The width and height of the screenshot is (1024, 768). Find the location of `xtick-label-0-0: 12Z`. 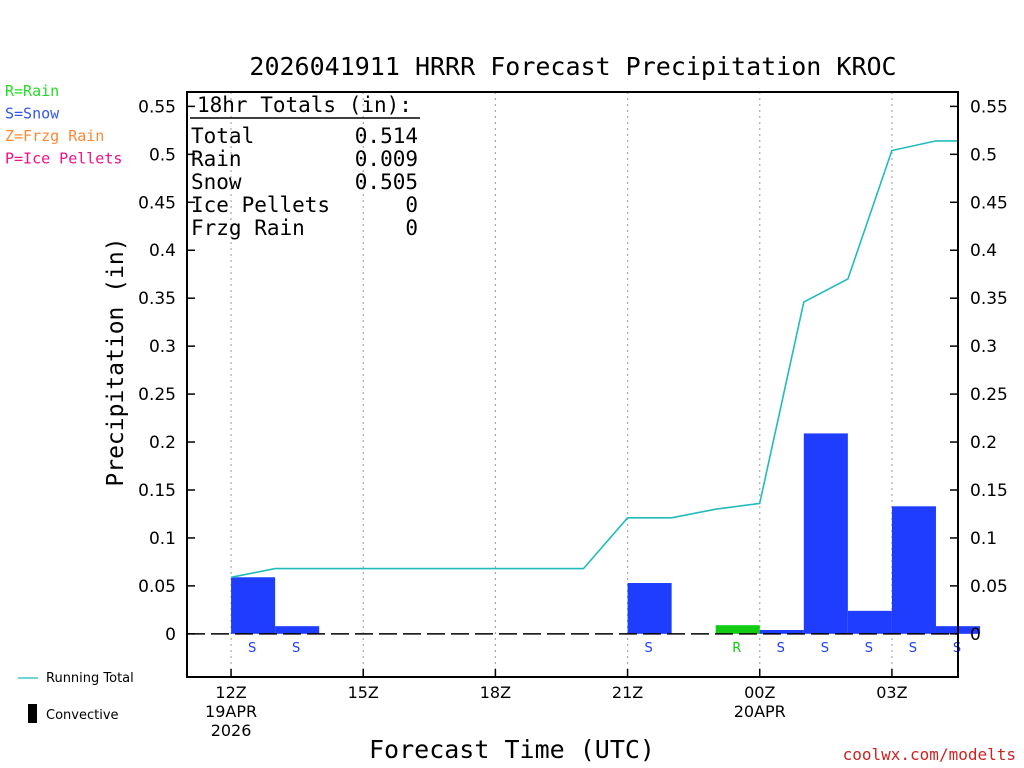

xtick-label-0-0: 12Z is located at coordinates (230, 692).